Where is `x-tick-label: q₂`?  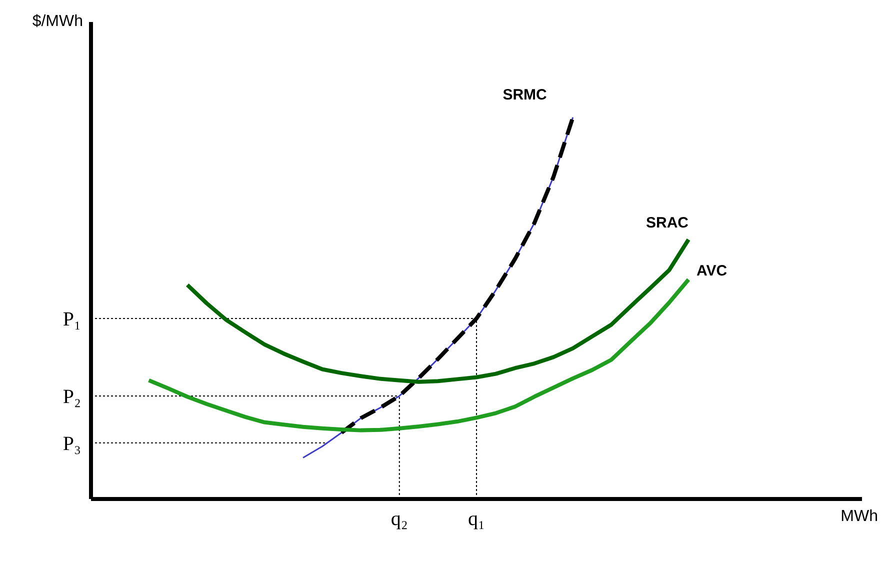 x-tick-label: q₂ is located at coordinates (399, 519).